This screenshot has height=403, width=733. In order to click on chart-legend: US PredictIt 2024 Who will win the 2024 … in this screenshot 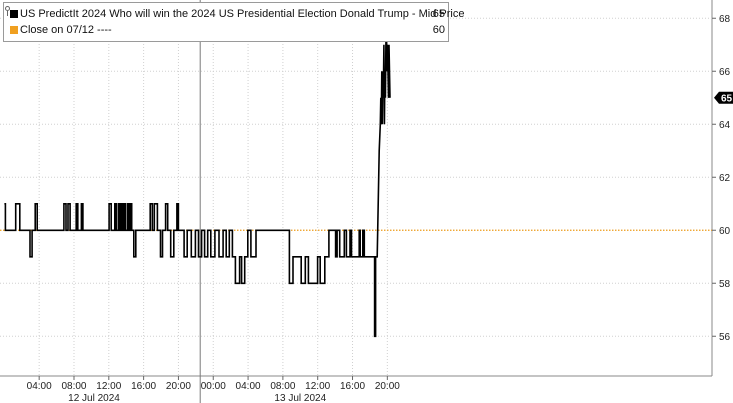, I will do `click(233, 22)`.